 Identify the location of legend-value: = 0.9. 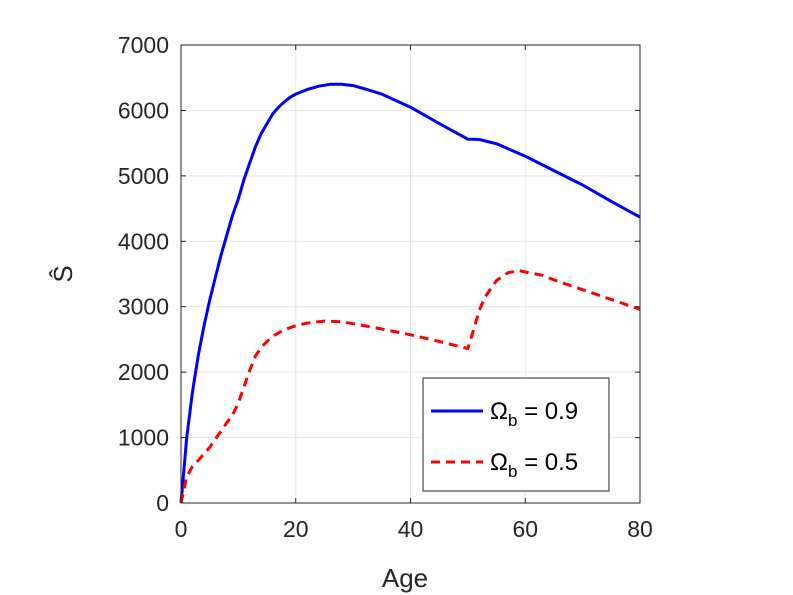
(547, 411).